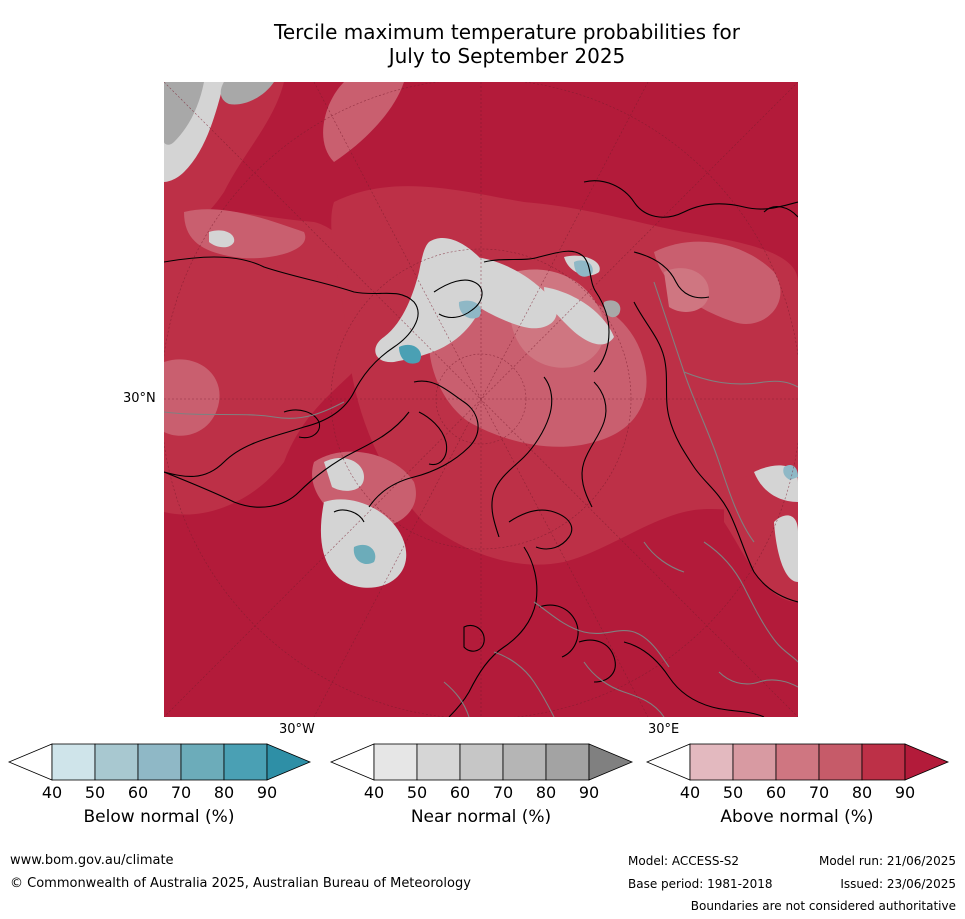  I want to click on cb-near-tick-90: 90, so click(589, 792).